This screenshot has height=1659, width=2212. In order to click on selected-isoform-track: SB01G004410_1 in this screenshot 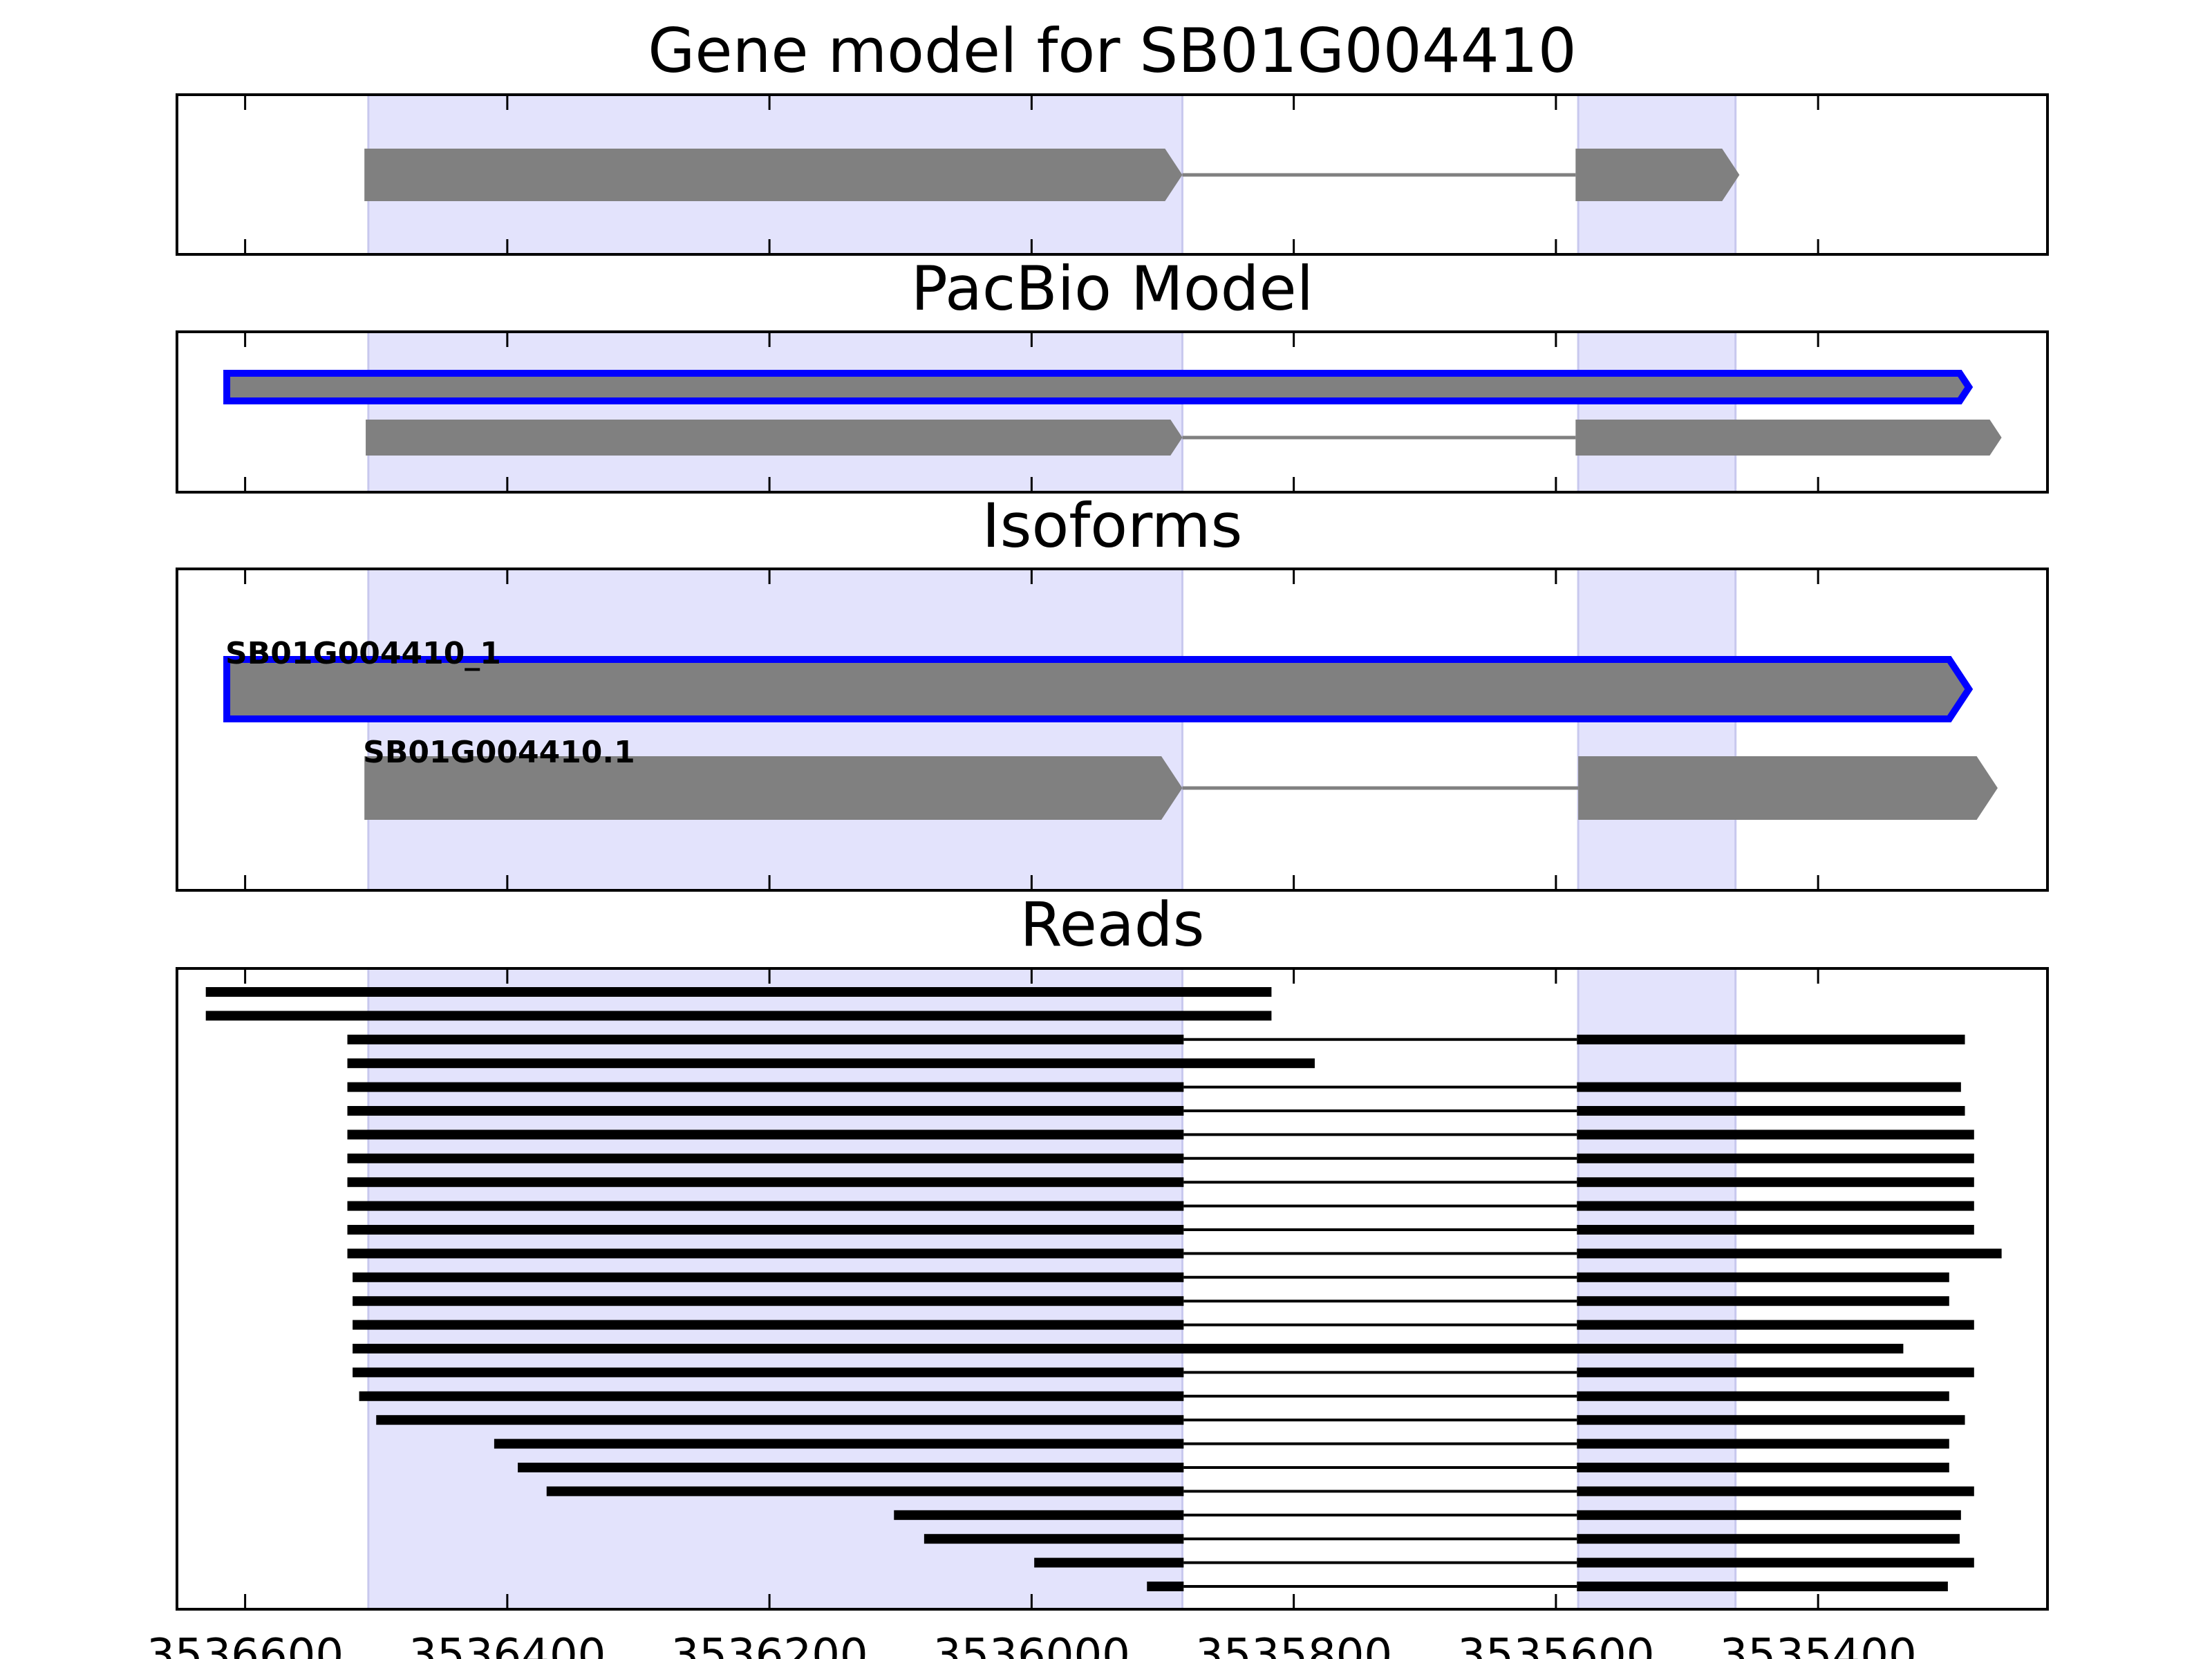, I will do `click(1098, 679)`.